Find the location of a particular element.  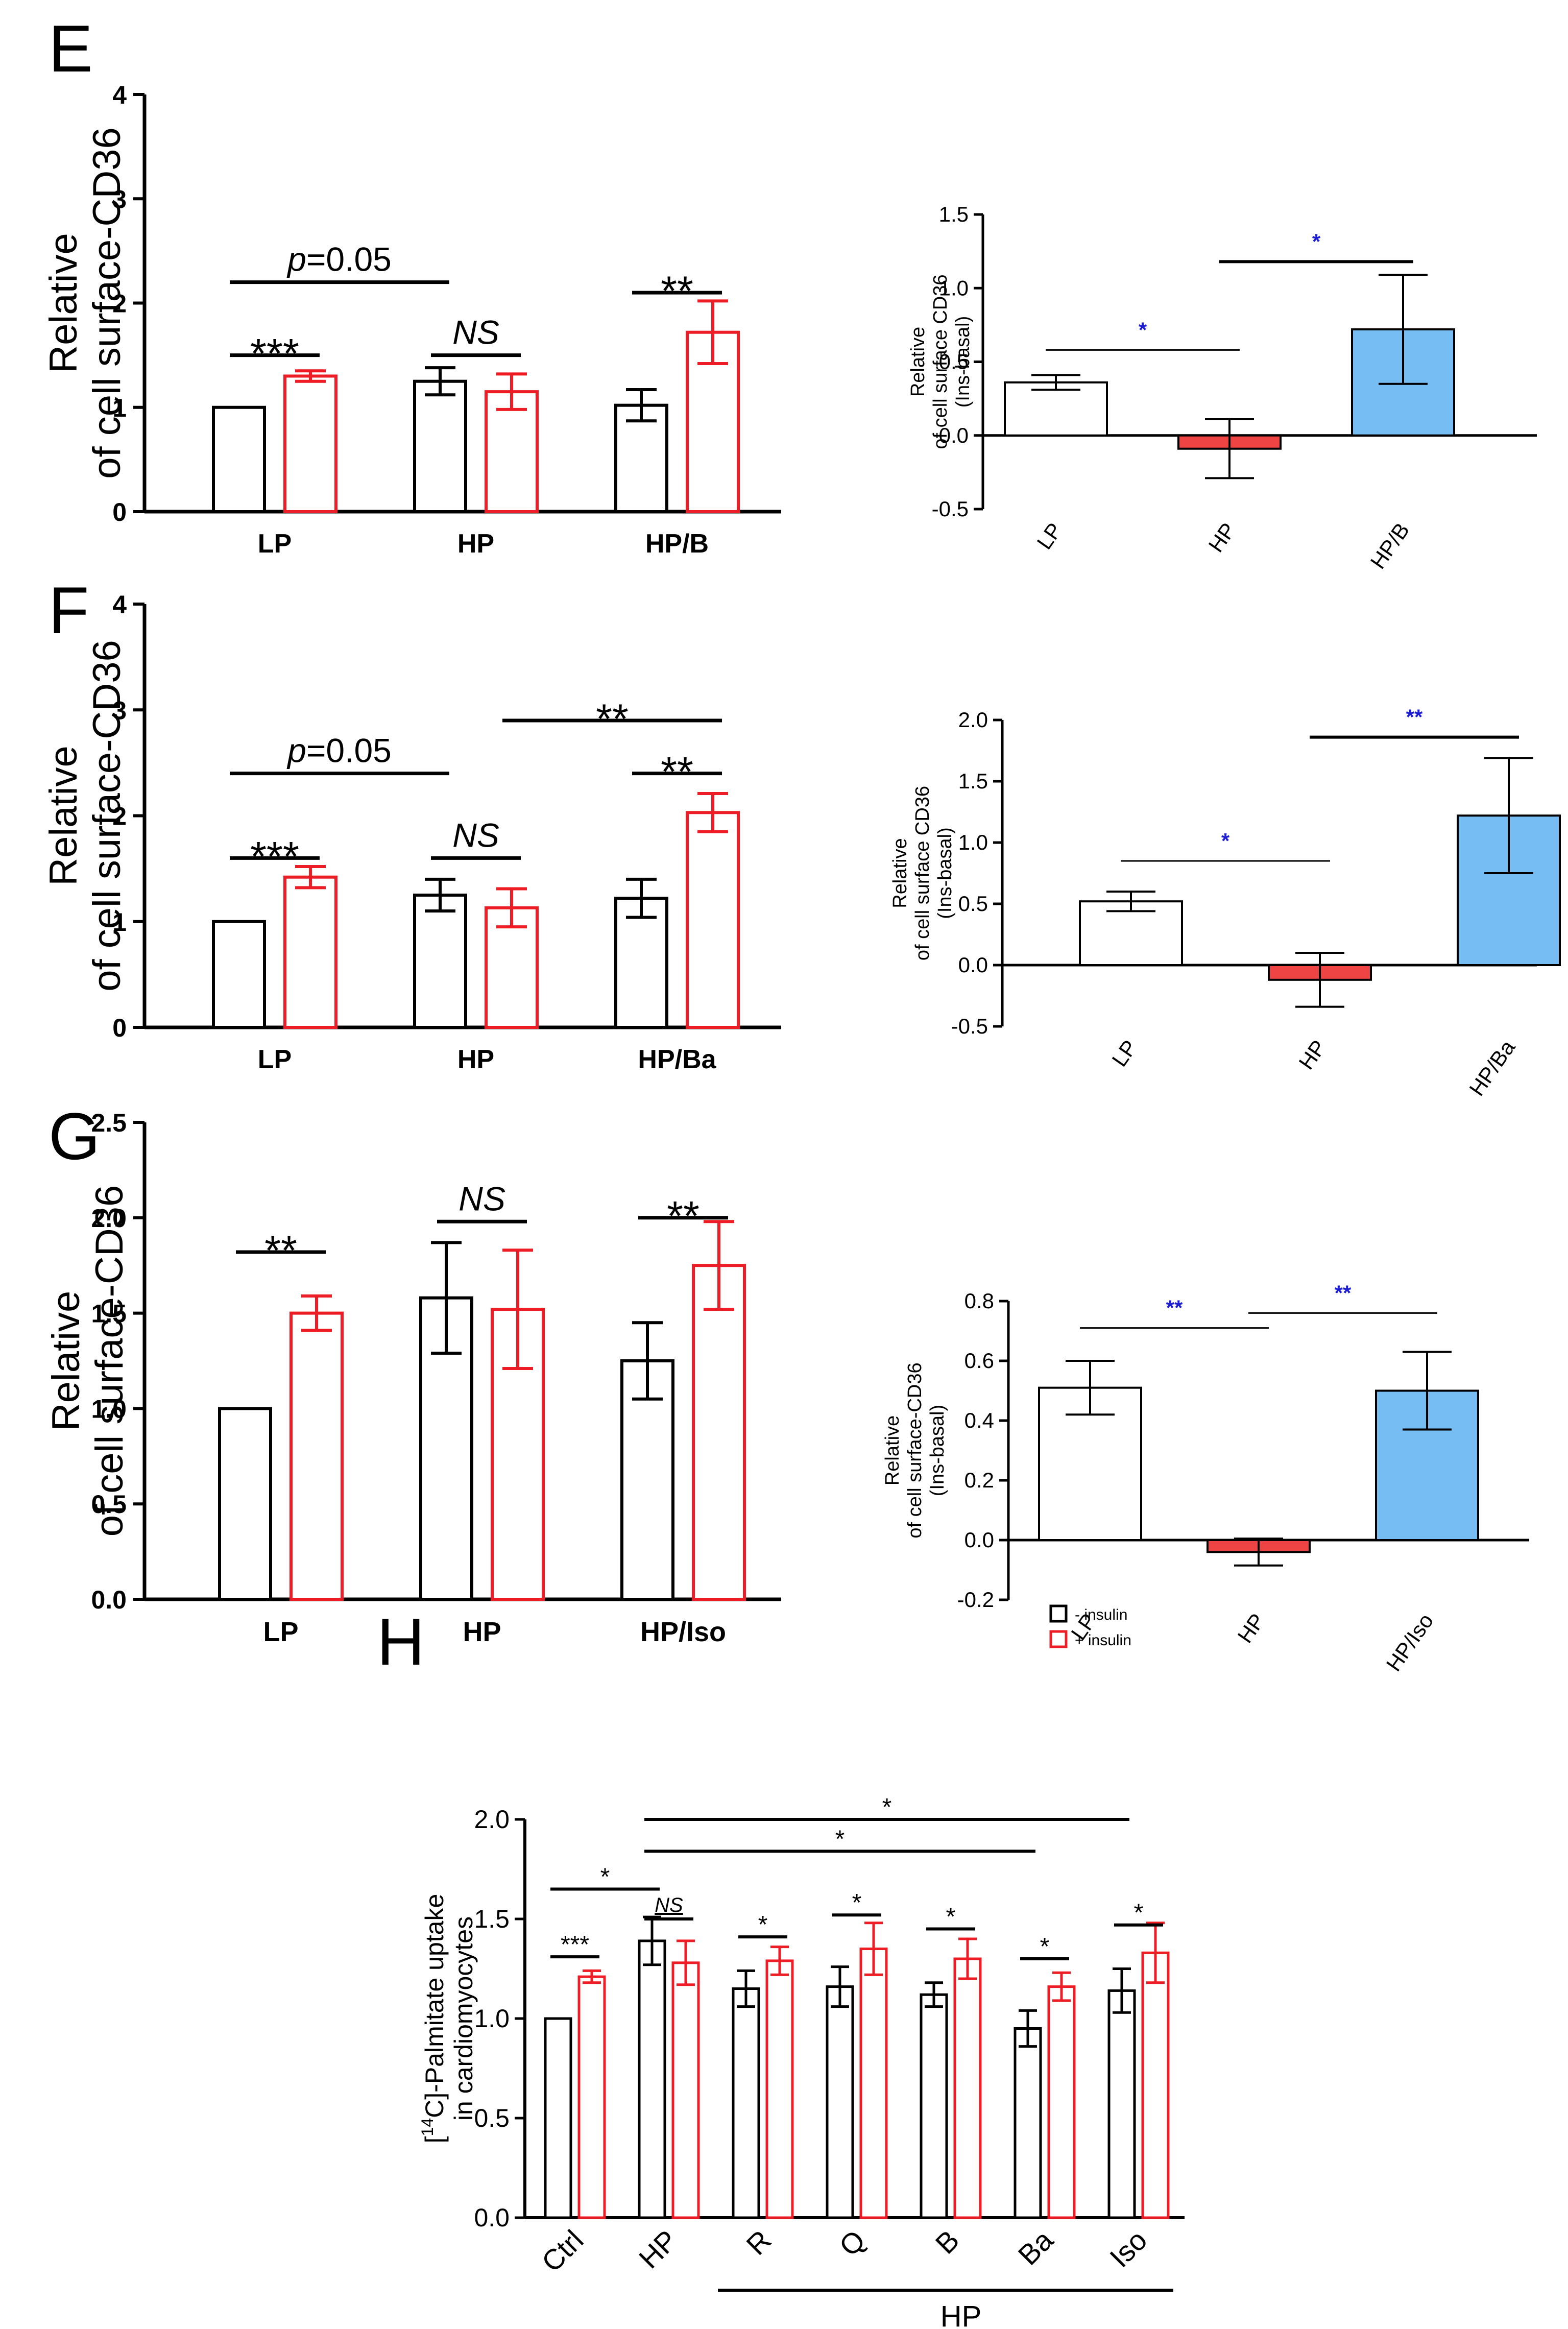

bar-red-R is located at coordinates (779, 2089).